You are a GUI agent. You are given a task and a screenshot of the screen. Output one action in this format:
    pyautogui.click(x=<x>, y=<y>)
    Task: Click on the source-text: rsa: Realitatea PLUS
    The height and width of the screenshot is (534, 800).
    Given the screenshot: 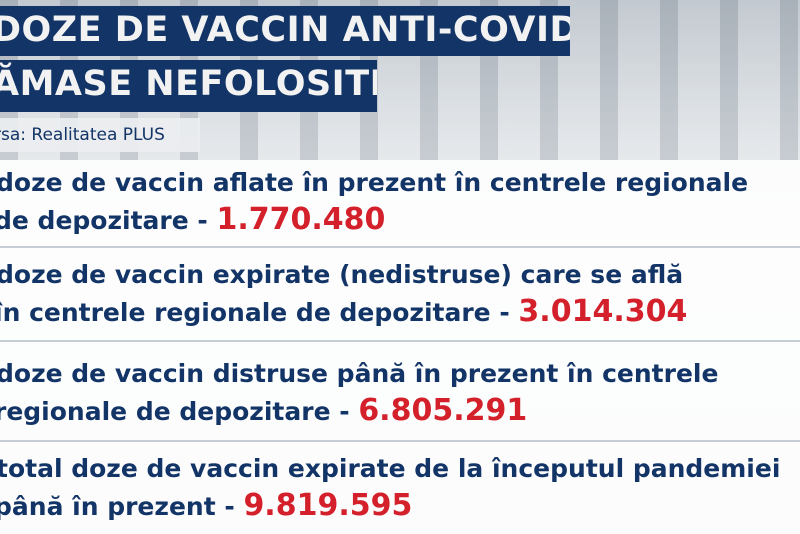 What is the action you would take?
    pyautogui.click(x=82, y=135)
    